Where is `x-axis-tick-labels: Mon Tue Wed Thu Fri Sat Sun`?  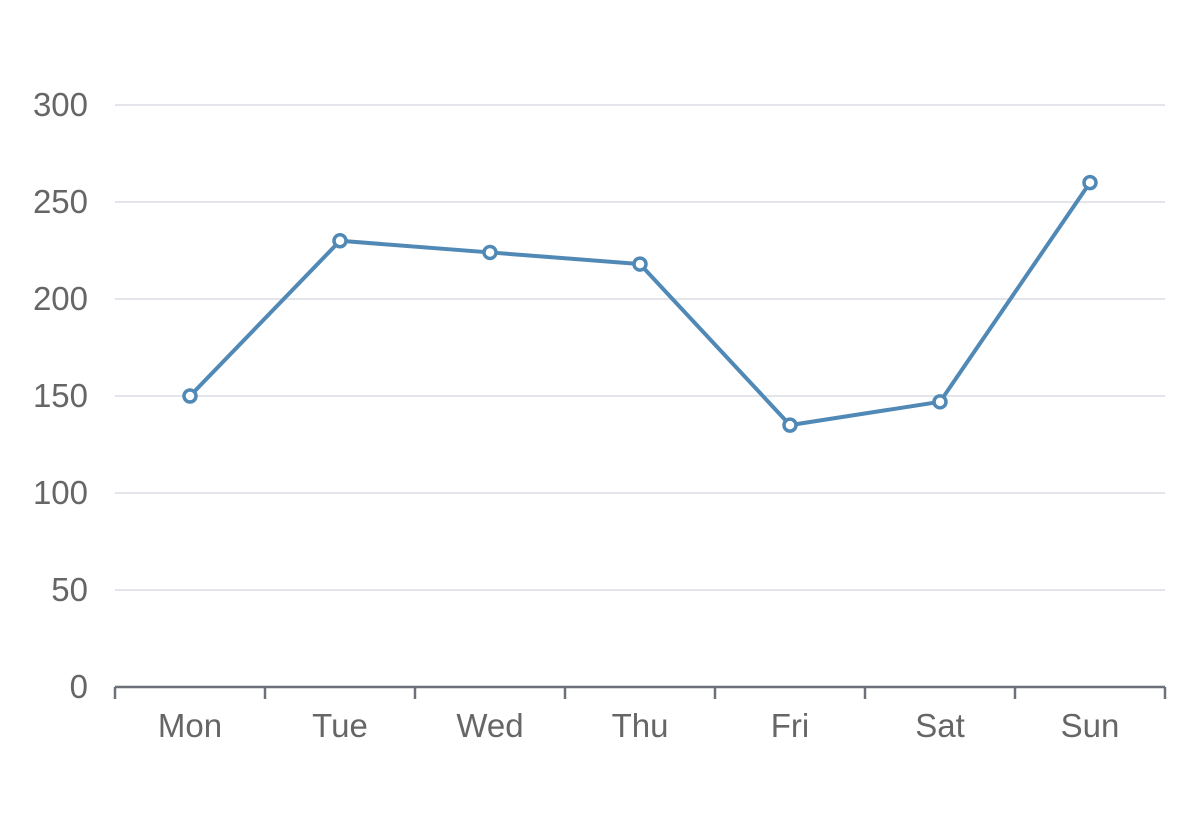
x-axis-tick-labels: Mon Tue Wed Thu Fri Sat Sun is located at coordinates (638, 725).